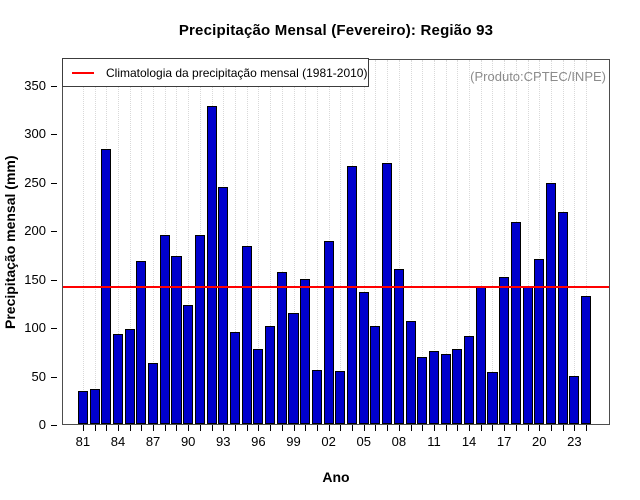  I want to click on y-tick-label: 50, so click(38, 376).